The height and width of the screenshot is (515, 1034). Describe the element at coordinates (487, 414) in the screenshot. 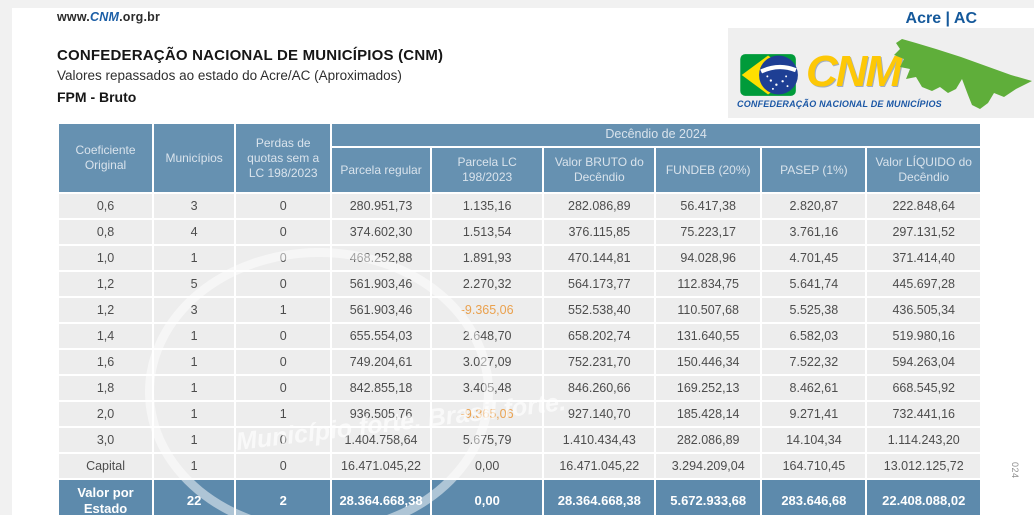

I see `table-cell: -9.365,06` at that location.